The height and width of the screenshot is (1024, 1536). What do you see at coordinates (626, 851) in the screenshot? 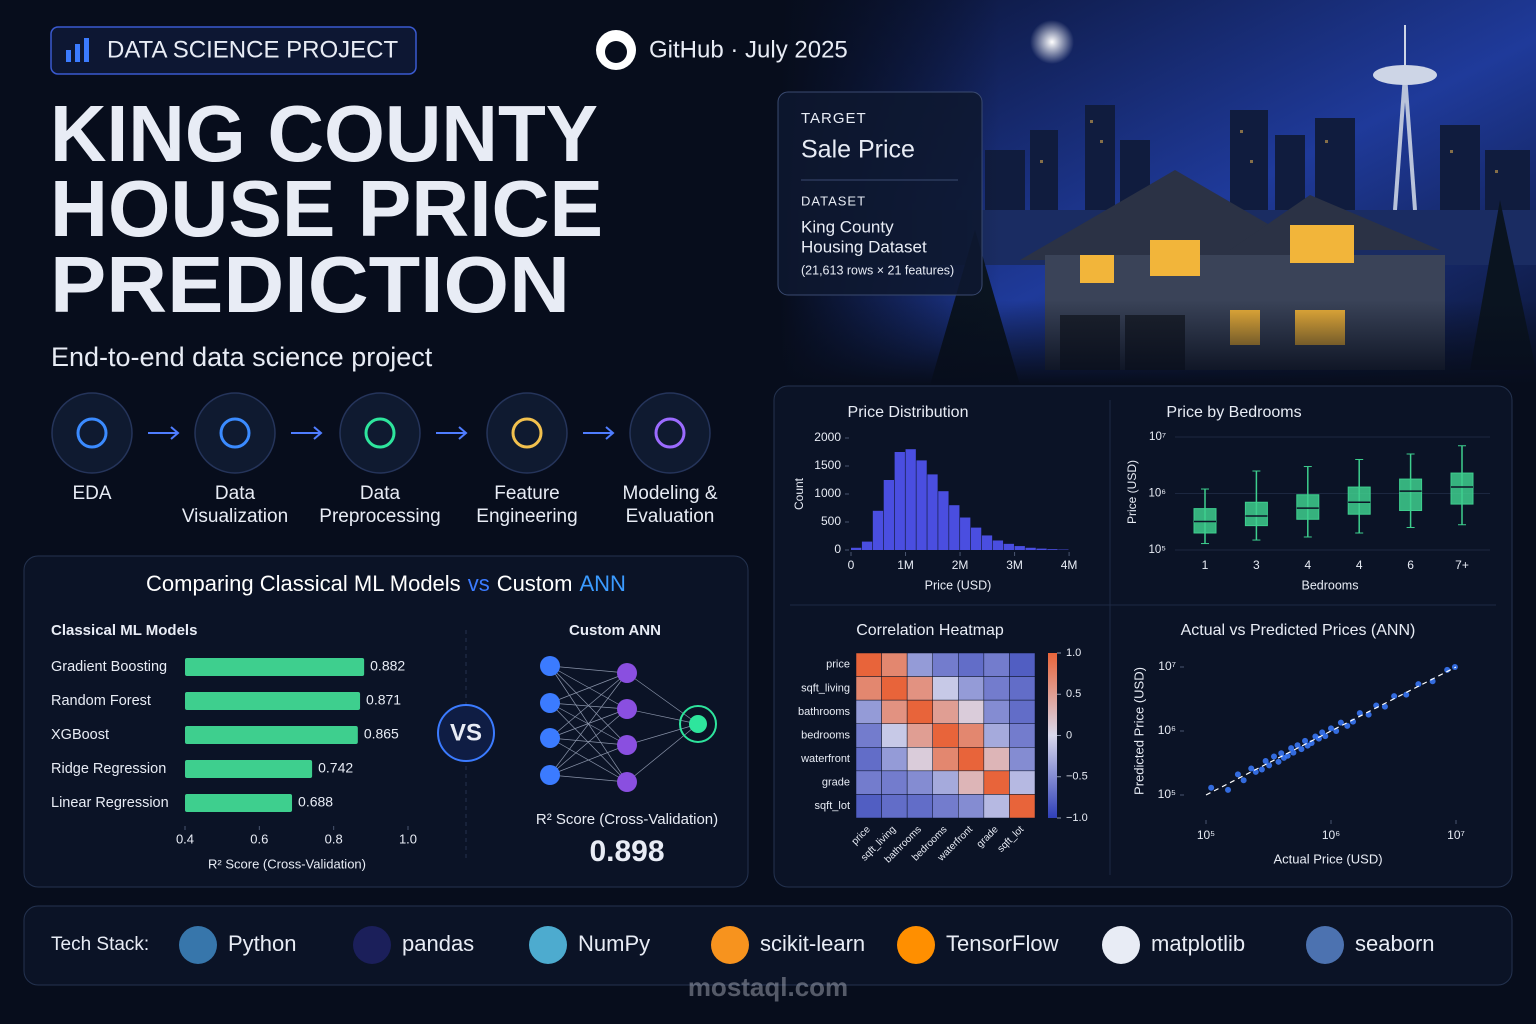
I see `ann-score: 0.898` at bounding box center [626, 851].